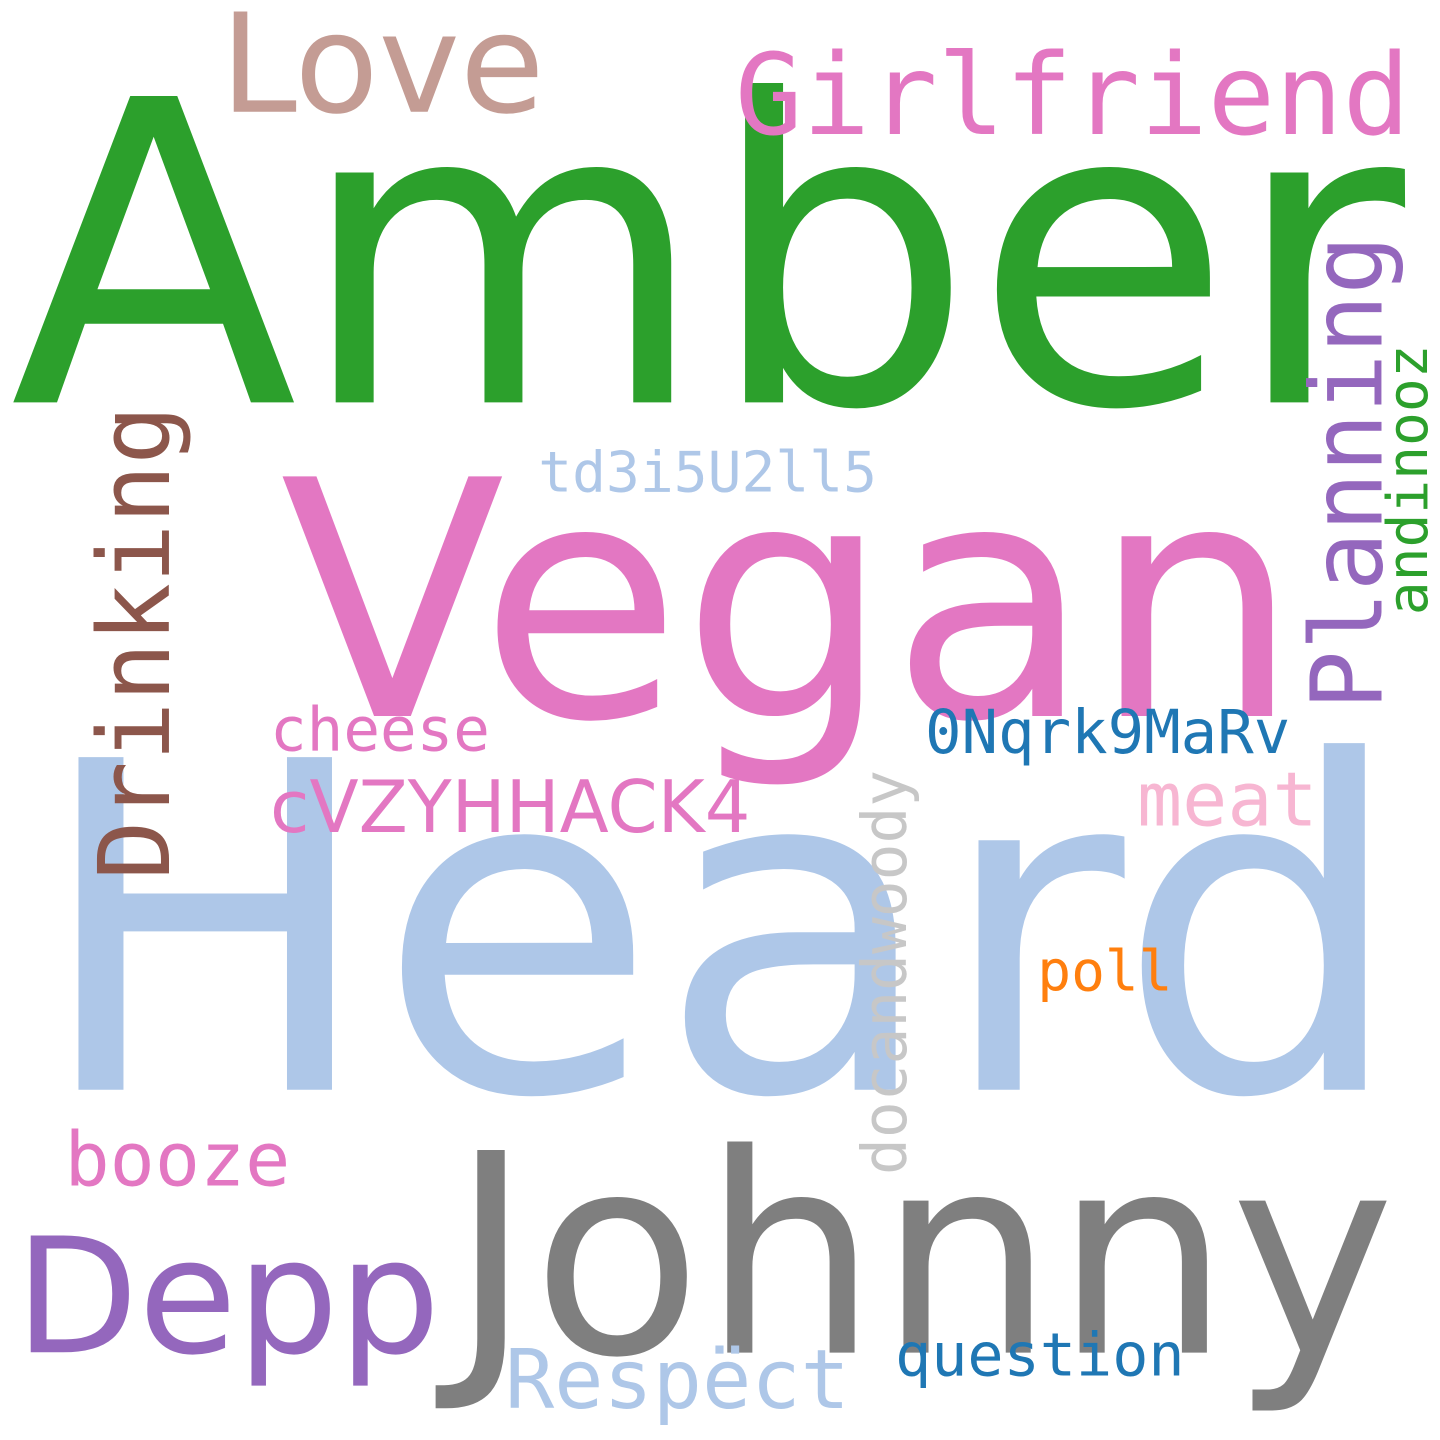  Describe the element at coordinates (885, 972) in the screenshot. I see `word-docandwoody: docandwoody` at that location.